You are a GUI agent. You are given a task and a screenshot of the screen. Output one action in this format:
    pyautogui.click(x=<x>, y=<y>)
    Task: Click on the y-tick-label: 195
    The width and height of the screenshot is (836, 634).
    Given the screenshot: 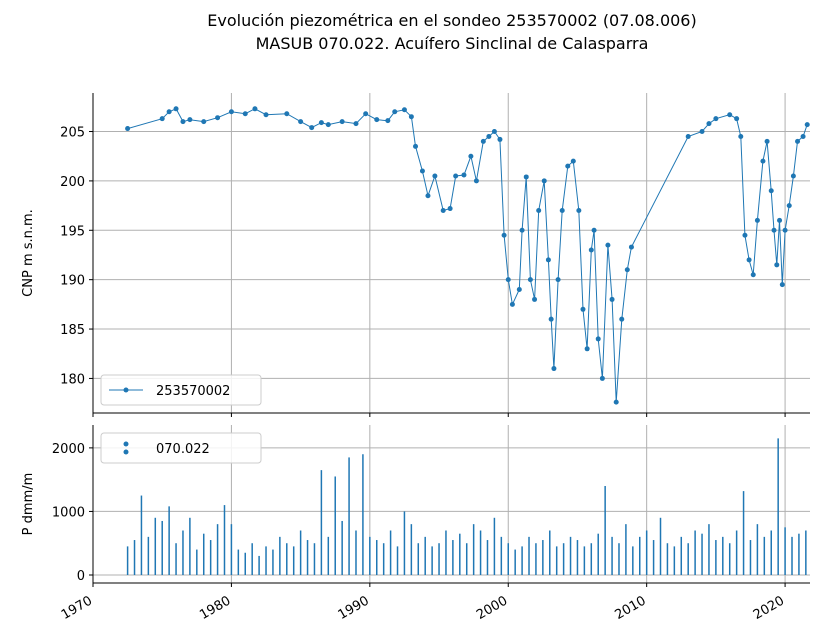 What is the action you would take?
    pyautogui.click(x=72, y=231)
    